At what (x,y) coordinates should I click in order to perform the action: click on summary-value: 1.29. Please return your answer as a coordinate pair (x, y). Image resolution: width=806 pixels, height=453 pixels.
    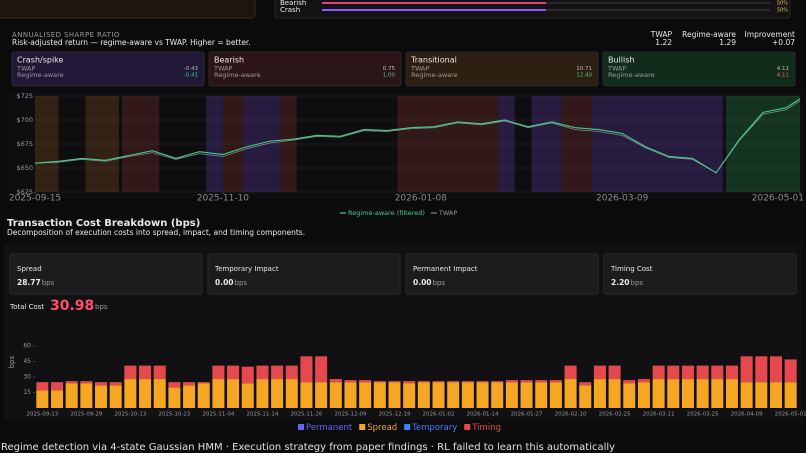
    Looking at the image, I should click on (727, 42).